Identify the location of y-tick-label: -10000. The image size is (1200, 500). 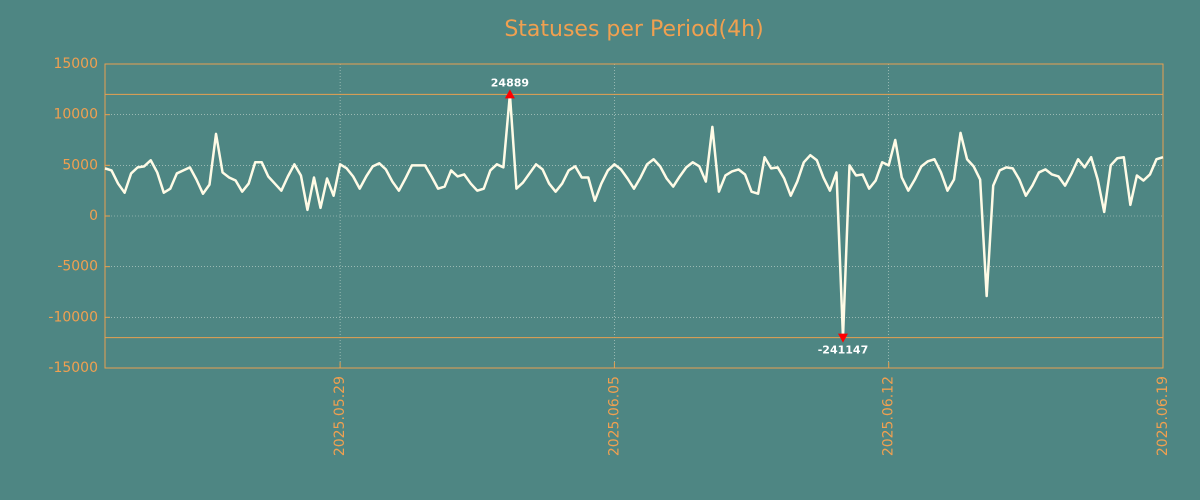
(73, 317).